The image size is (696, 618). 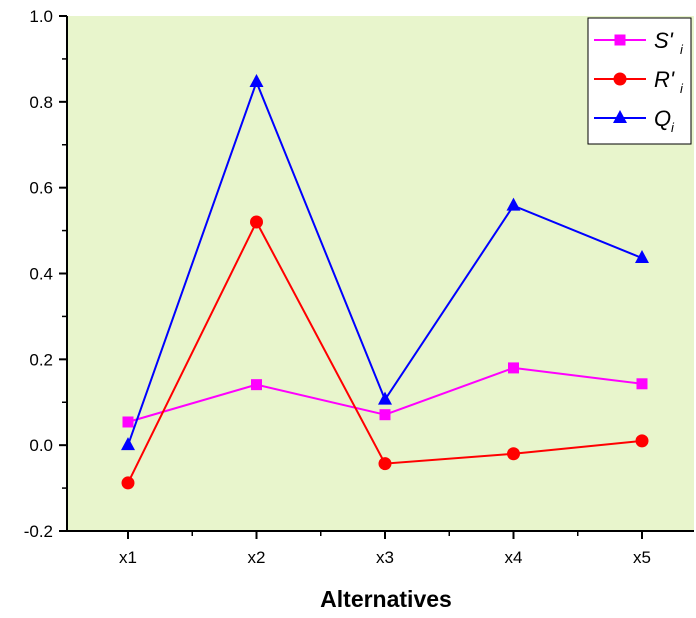 I want to click on legend-item: R' i, so click(x=639, y=81).